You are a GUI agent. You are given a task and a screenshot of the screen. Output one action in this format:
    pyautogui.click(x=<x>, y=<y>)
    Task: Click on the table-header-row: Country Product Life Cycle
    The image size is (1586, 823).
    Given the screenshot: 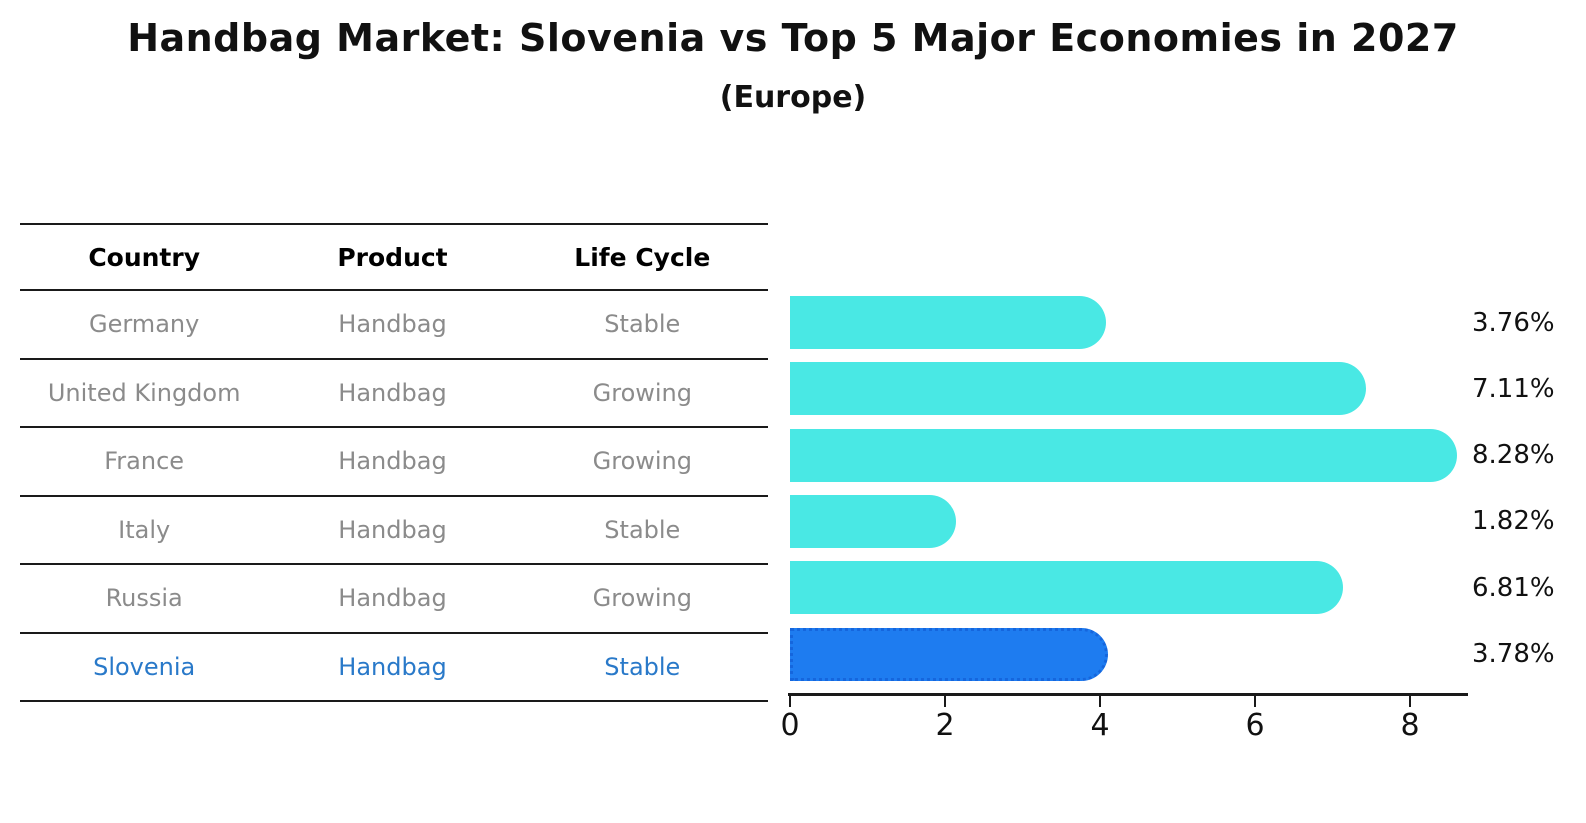 What is the action you would take?
    pyautogui.click(x=394, y=257)
    